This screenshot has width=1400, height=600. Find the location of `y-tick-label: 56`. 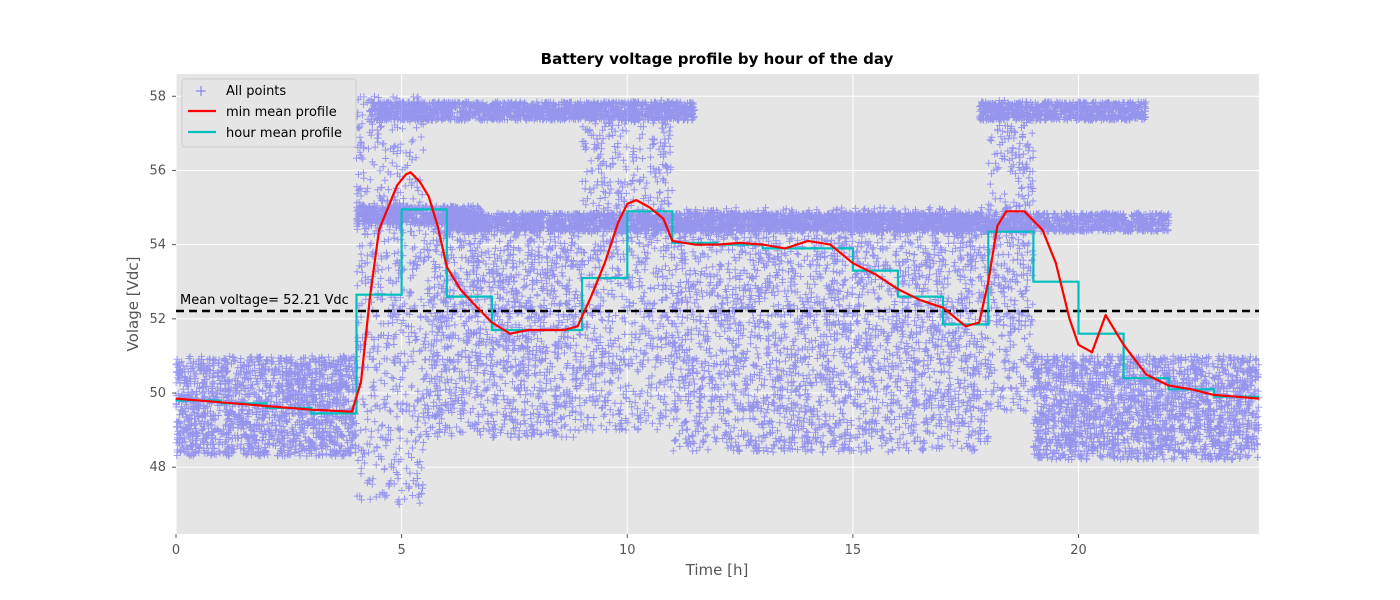

y-tick-label: 56 is located at coordinates (157, 170).